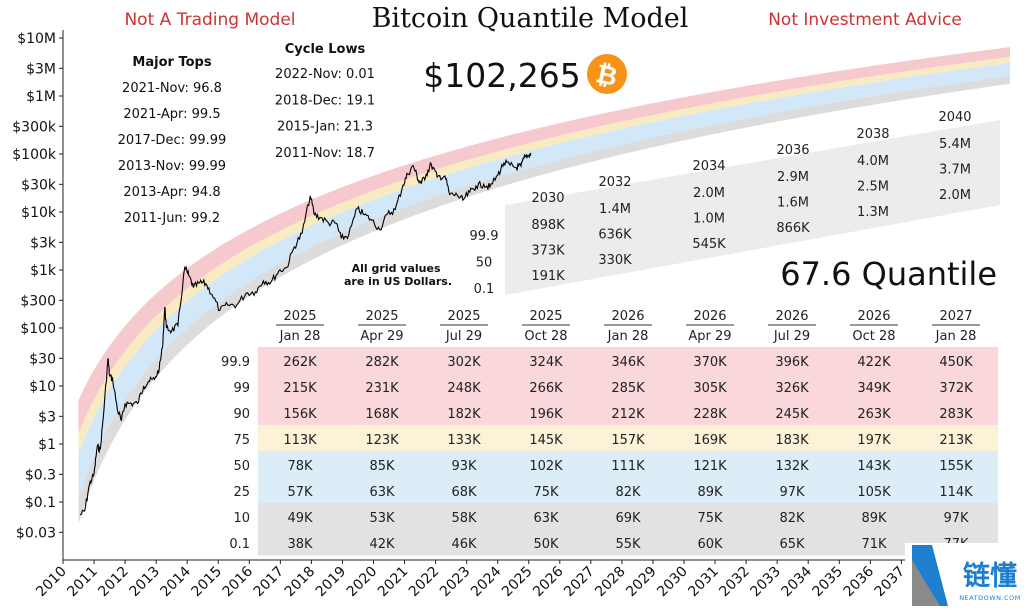 Image resolution: width=1024 pixels, height=613 pixels. Describe the element at coordinates (615, 235) in the screenshot. I see `long-term-value: 636K` at that location.